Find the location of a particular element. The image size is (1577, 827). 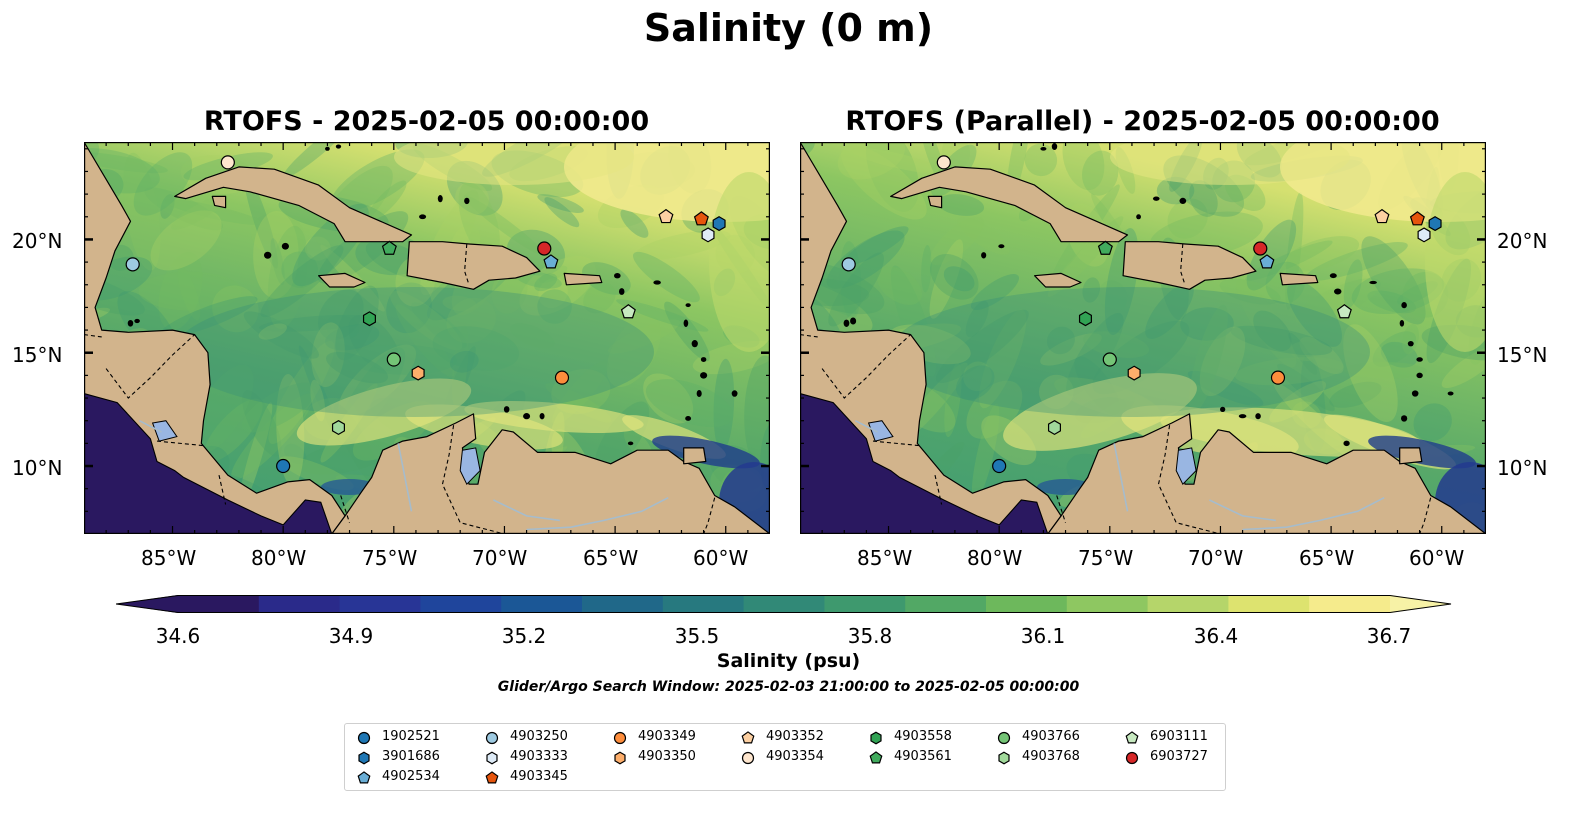

colorbar is located at coordinates (784, 604).